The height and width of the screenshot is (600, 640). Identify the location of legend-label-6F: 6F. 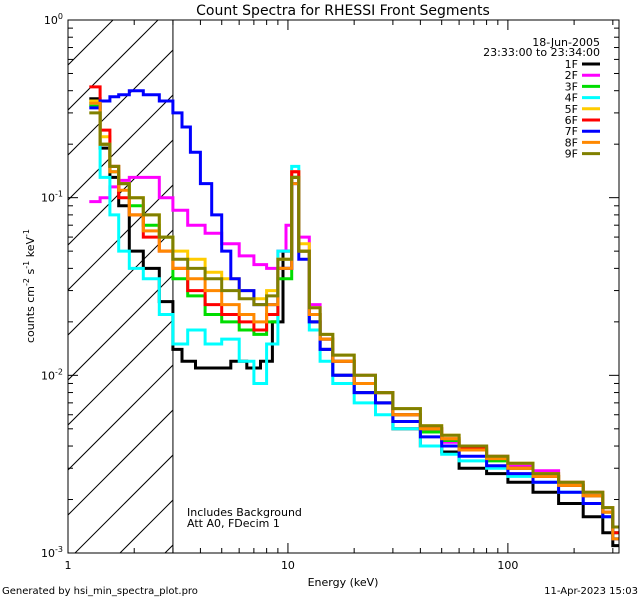
(571, 120).